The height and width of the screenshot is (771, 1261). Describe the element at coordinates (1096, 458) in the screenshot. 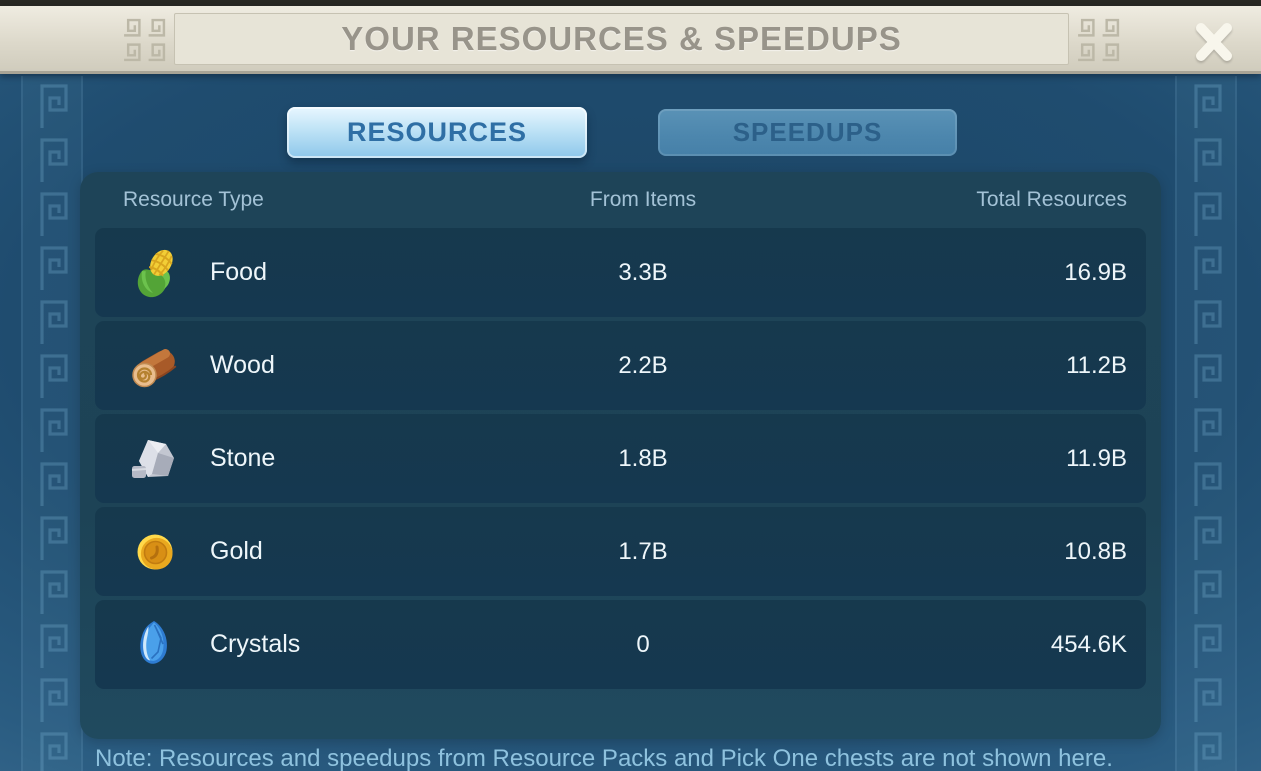

I see `total-resources-value: 11.9B` at that location.